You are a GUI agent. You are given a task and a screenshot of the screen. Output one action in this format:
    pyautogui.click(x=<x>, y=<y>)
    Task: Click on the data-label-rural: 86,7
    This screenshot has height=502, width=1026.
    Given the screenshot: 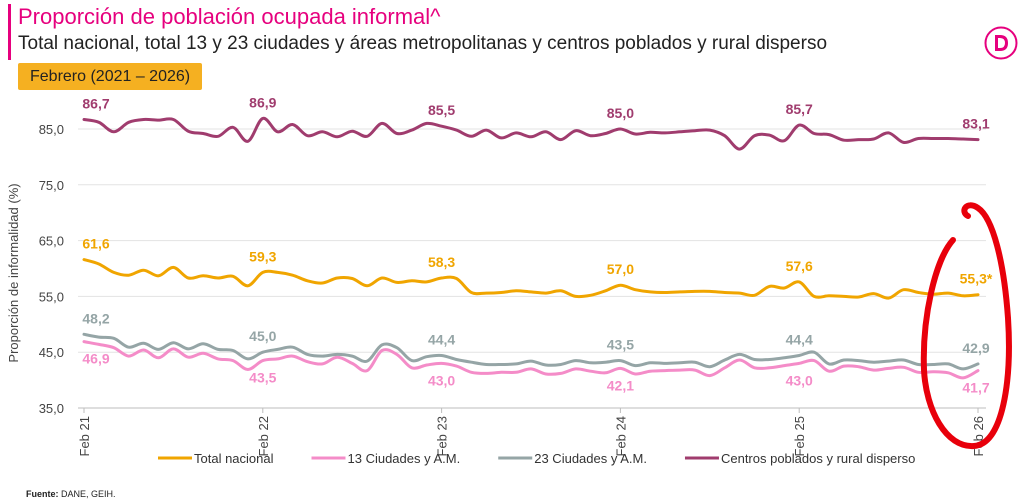 What is the action you would take?
    pyautogui.click(x=95, y=104)
    